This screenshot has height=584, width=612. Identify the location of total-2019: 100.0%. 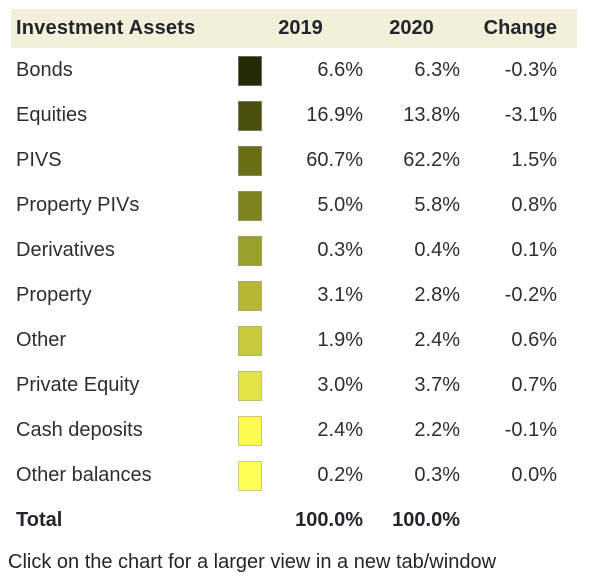
(329, 520).